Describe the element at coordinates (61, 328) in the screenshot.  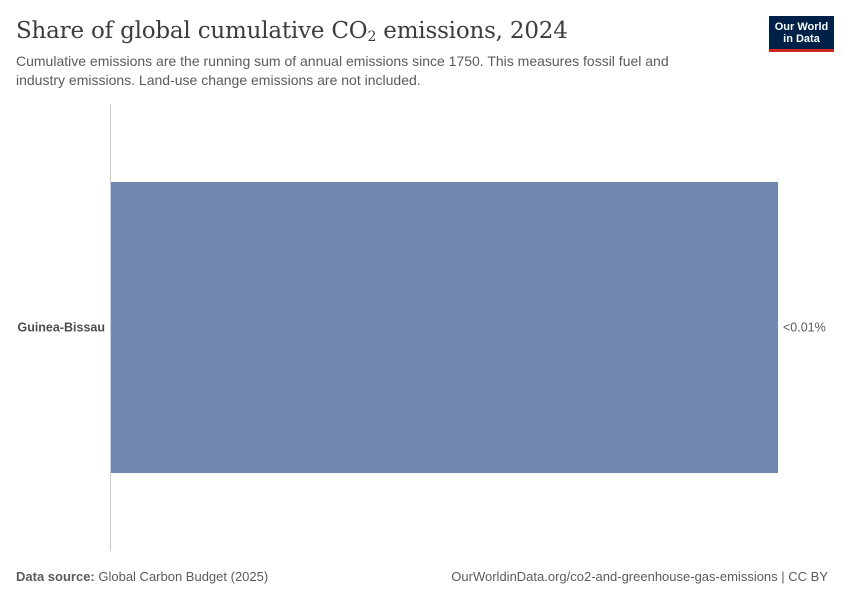
I see `category-label: Guinea-Bissau` at that location.